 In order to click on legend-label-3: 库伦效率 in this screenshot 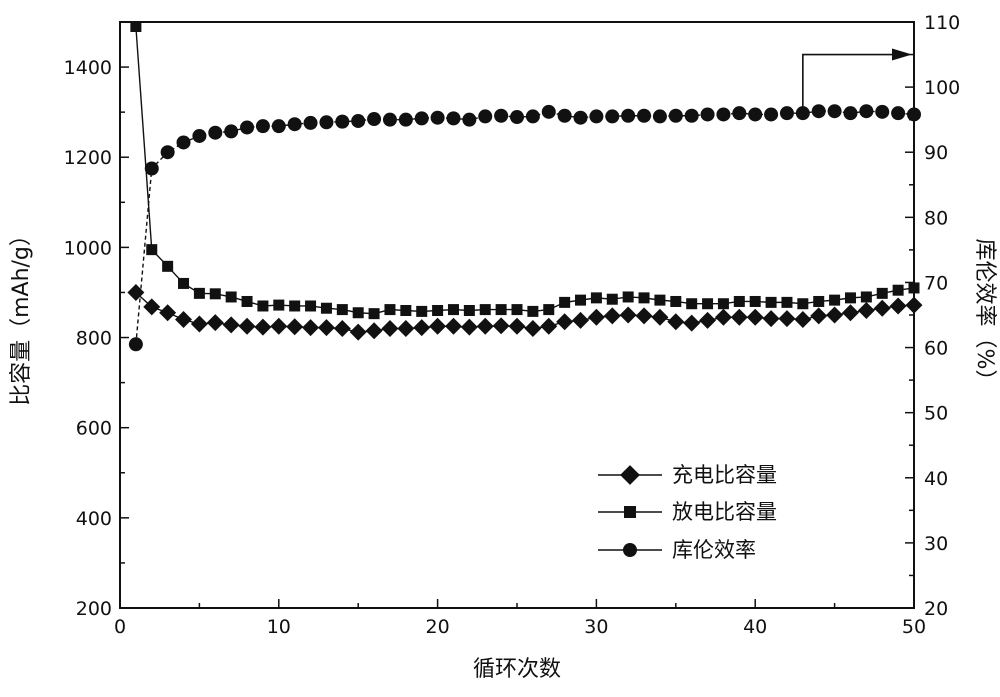, I will do `click(714, 550)`.